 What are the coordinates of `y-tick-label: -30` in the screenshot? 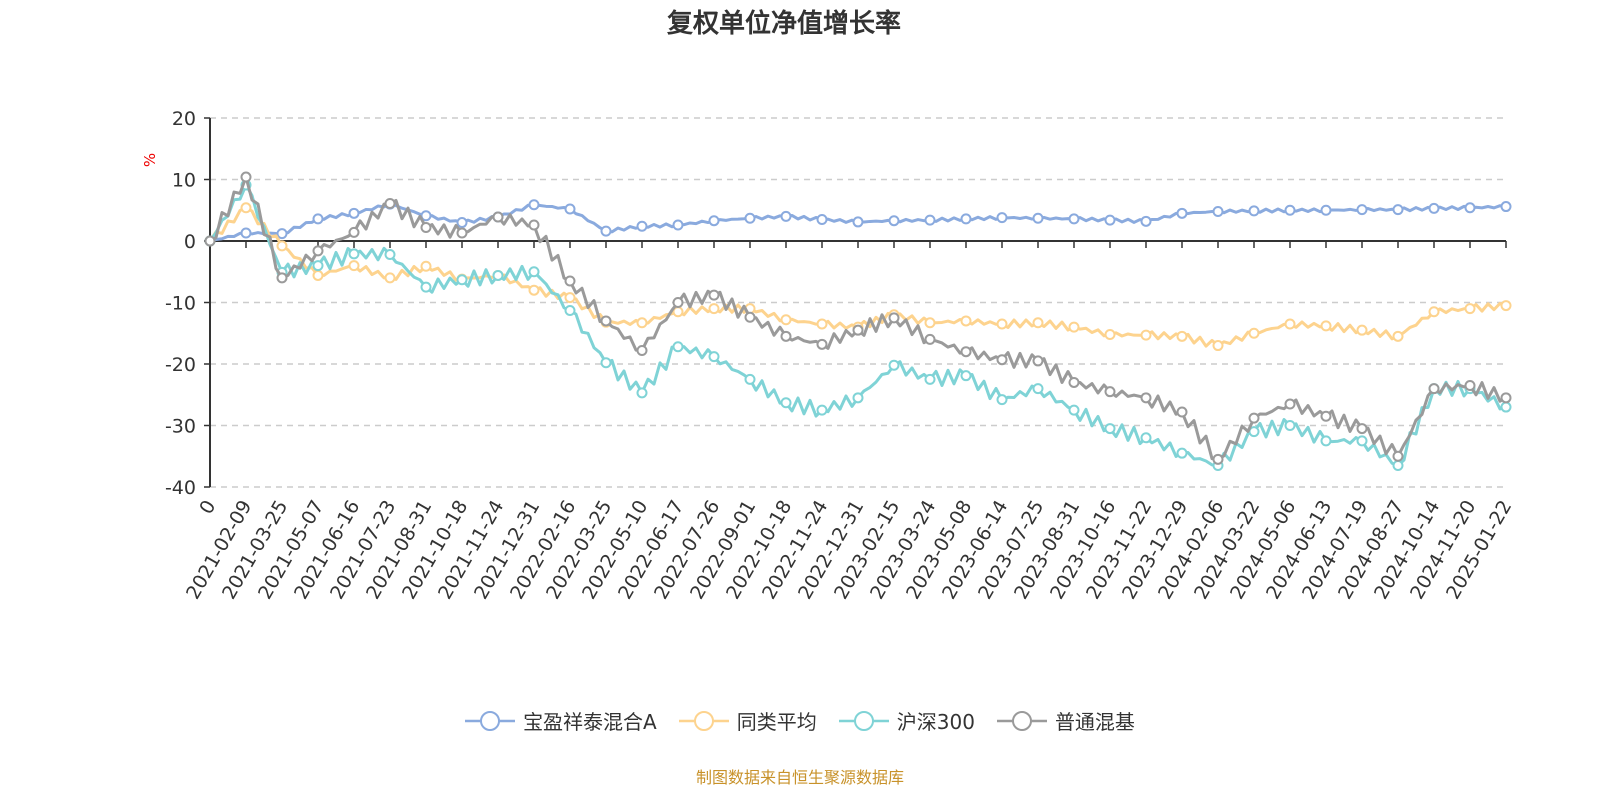 It's located at (180, 427).